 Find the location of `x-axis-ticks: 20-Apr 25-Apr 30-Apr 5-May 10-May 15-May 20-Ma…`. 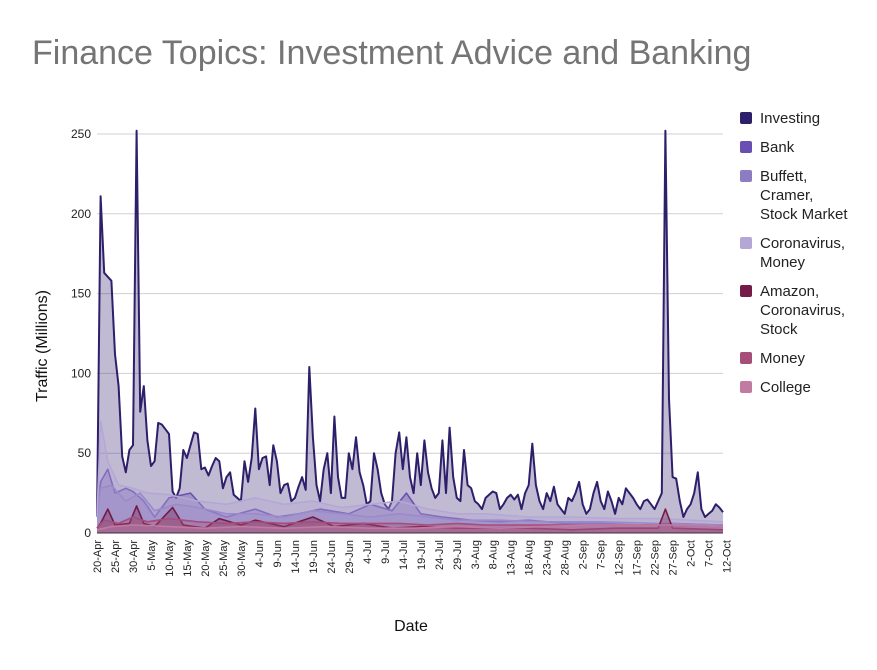

x-axis-ticks: 20-Apr 25-Apr 30-Apr 5-May 10-May 15-May 20-Ma… is located at coordinates (413, 558).